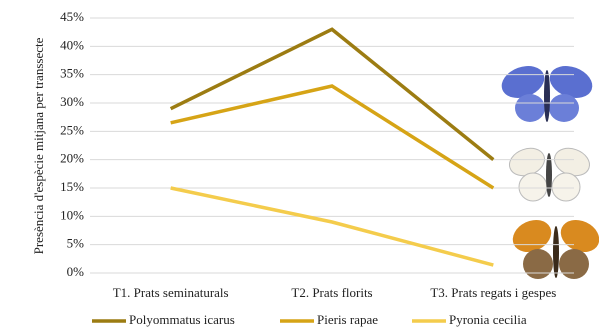  Describe the element at coordinates (72, 158) in the screenshot. I see `y-tick-label: 20%` at that location.